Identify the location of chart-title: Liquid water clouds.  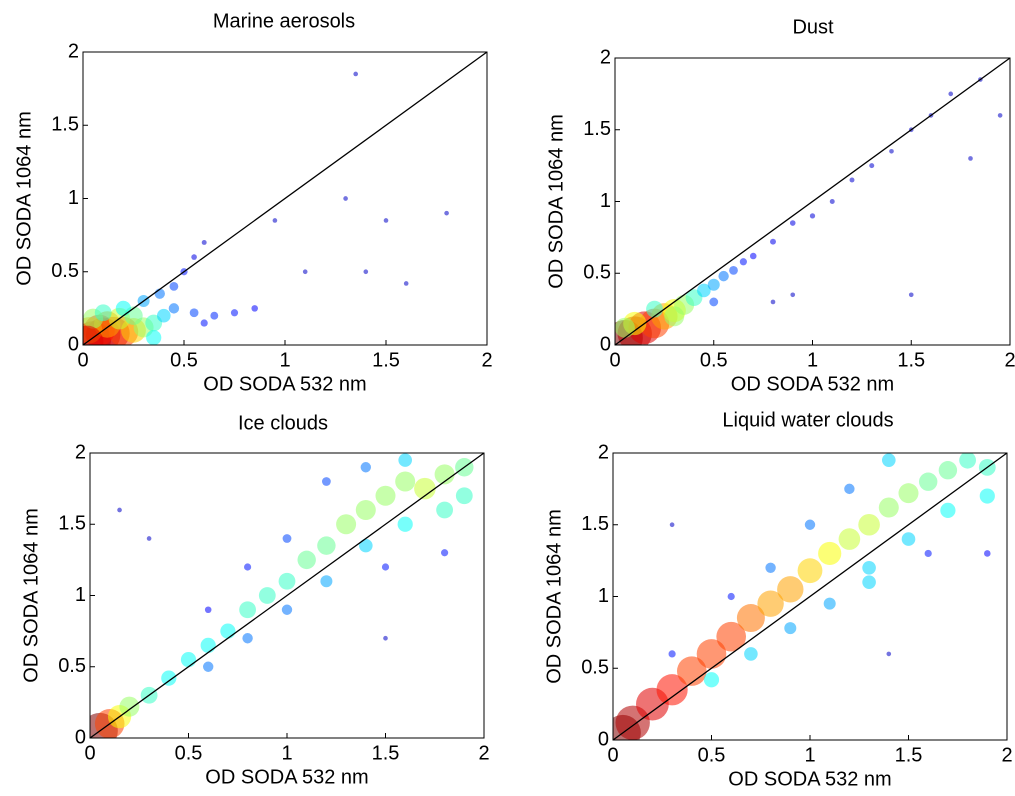
(807, 420).